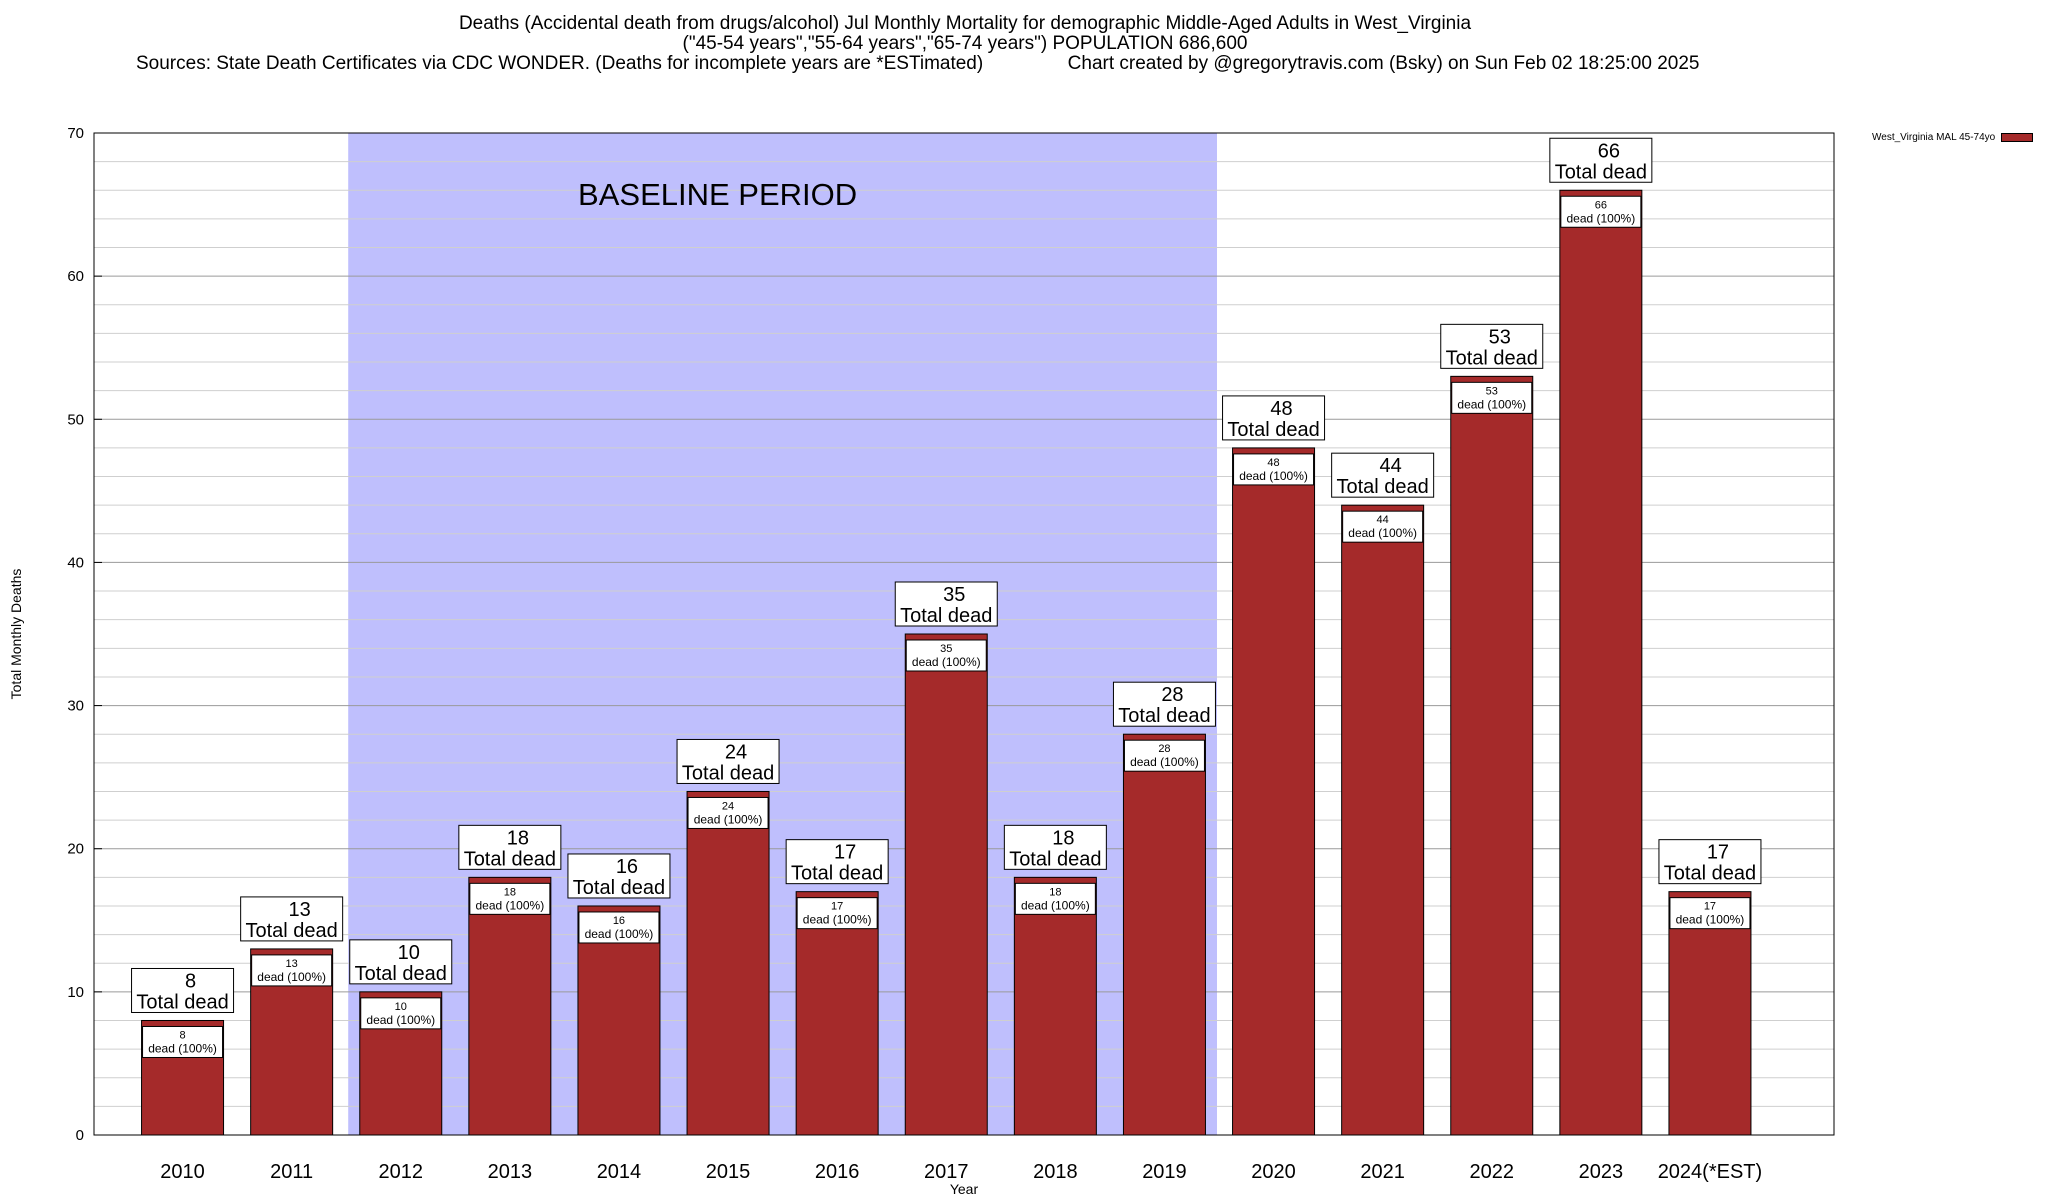 This screenshot has width=2048, height=1200. I want to click on y-tick-label: 10, so click(75, 992).